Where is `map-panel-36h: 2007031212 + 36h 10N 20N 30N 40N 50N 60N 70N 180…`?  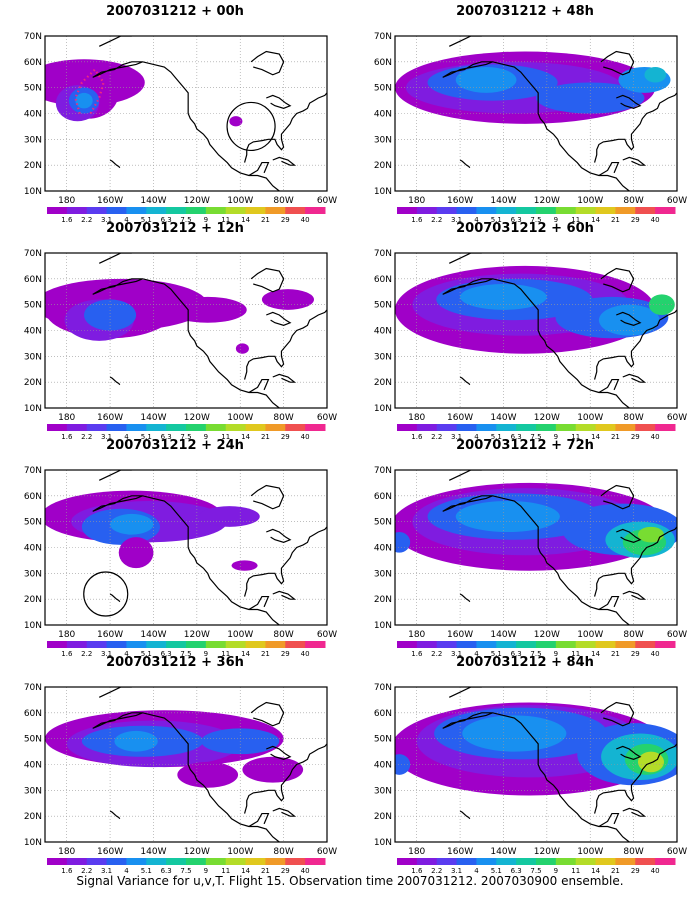
map-panel-36h: 2007031212 + 36h 10N 20N 30N 40N 50N 60N 70N 180… is located at coordinates (175, 765).